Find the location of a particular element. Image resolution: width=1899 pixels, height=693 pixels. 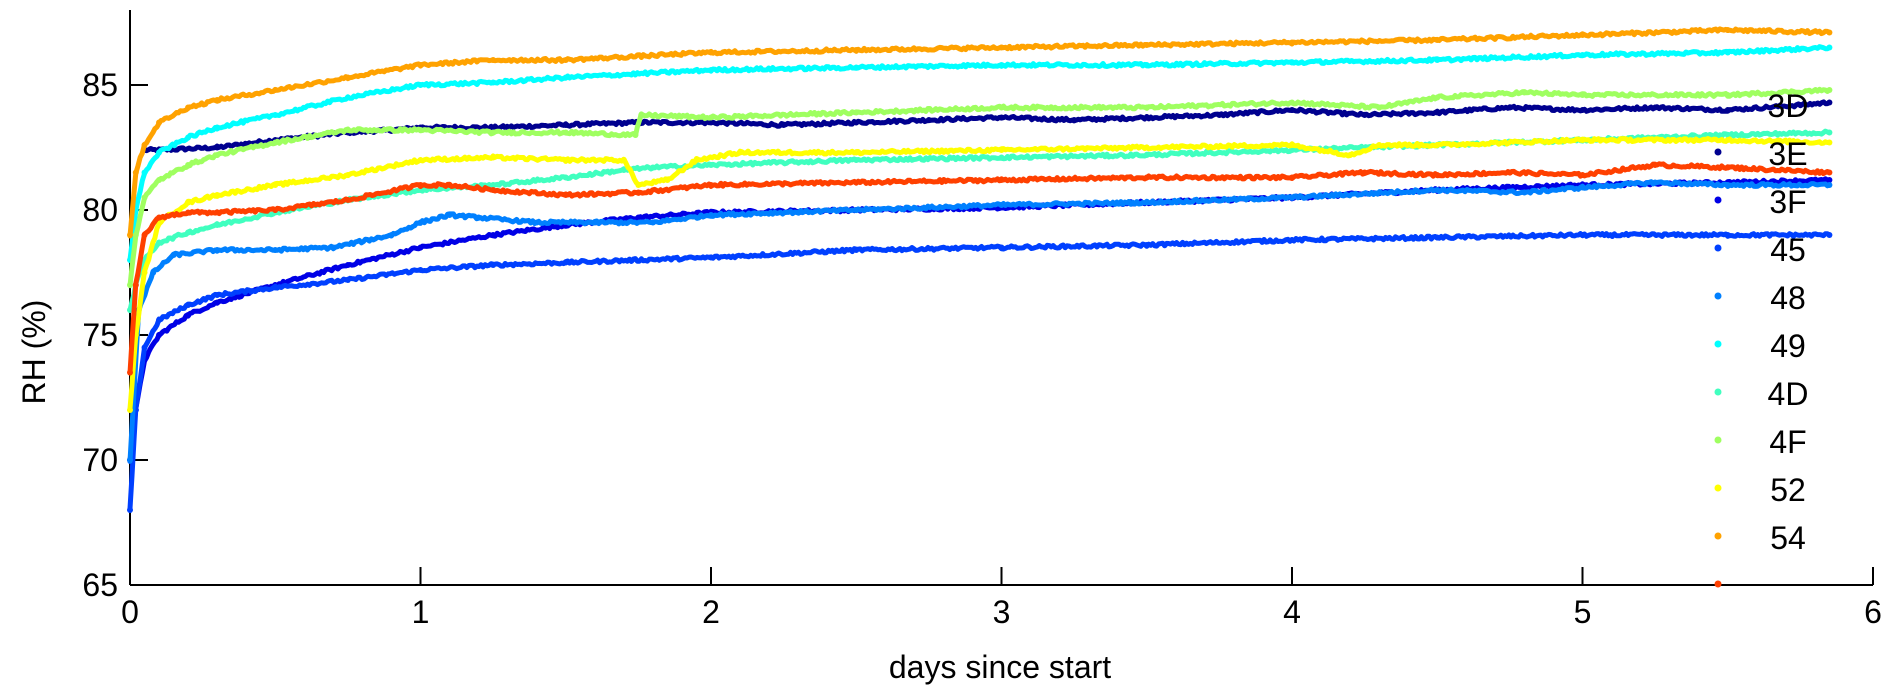

y-tick-label: 75 is located at coordinates (100, 335).